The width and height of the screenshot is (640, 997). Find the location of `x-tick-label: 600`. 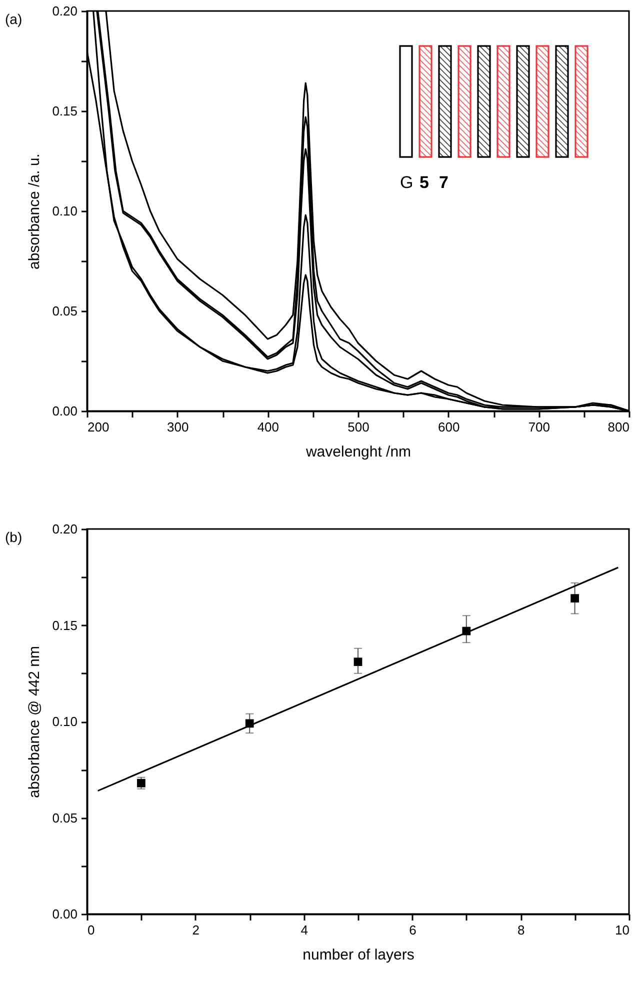

x-tick-label: 600 is located at coordinates (449, 427).